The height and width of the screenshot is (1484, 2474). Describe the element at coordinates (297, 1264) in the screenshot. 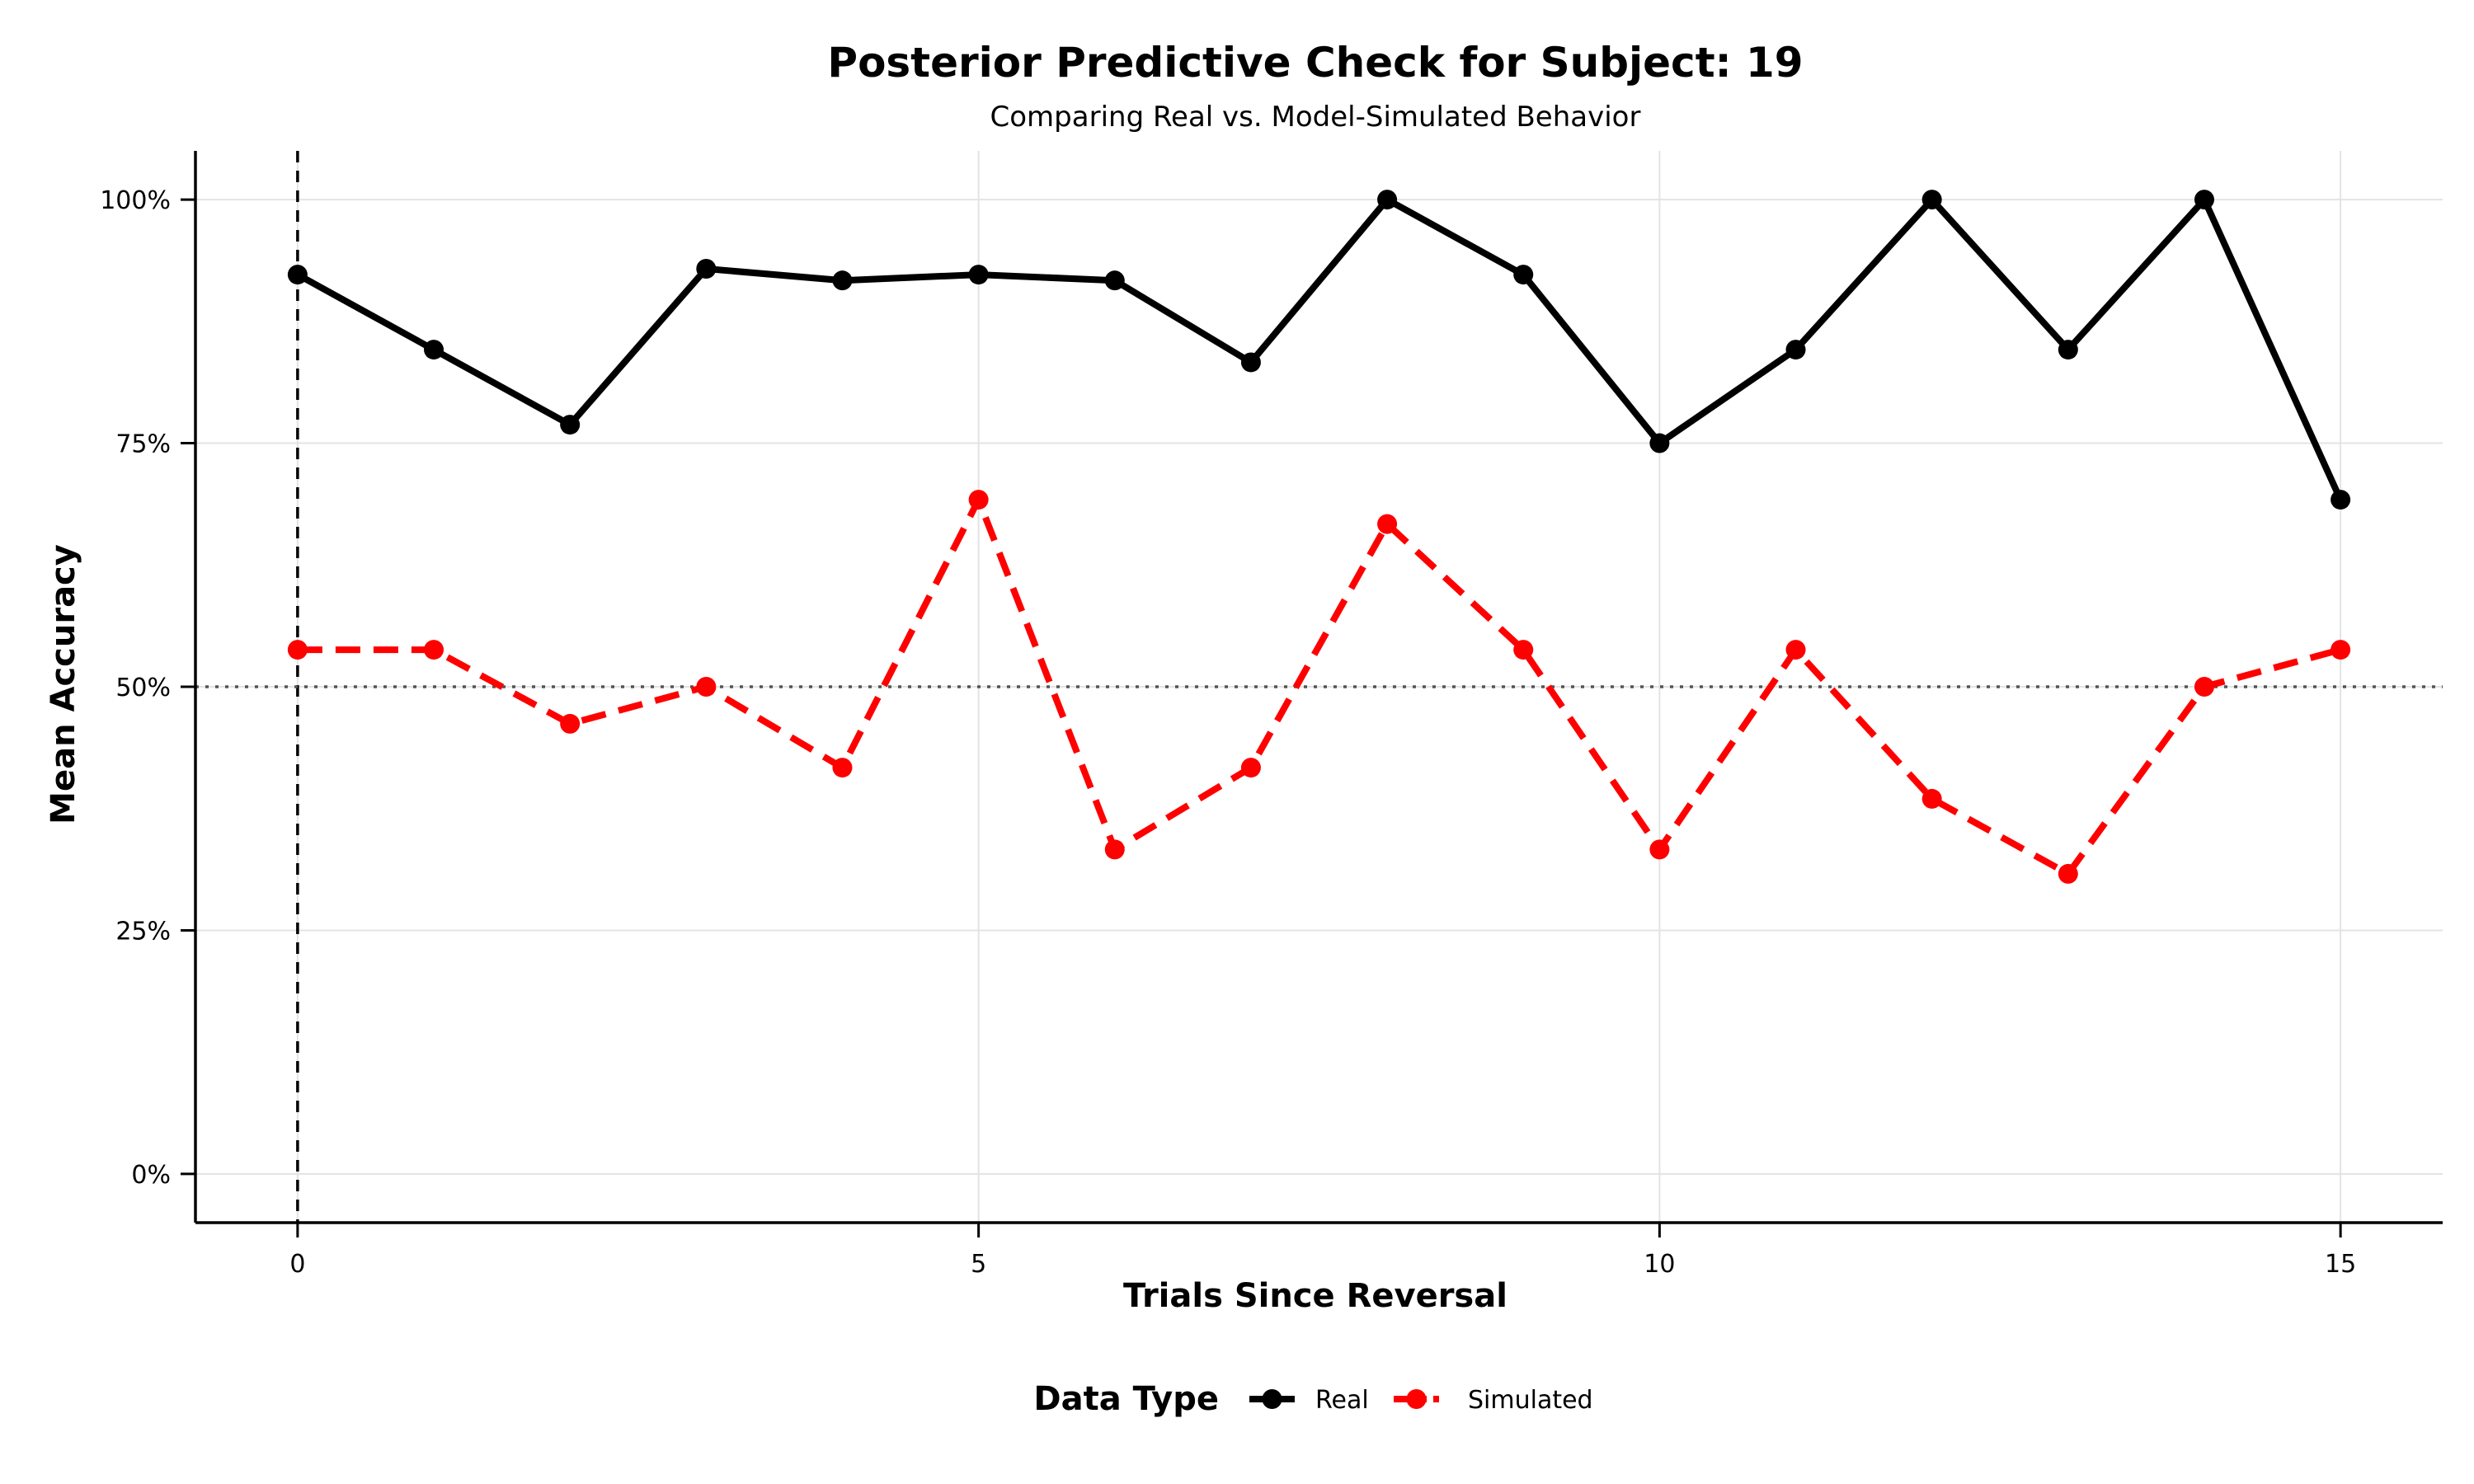

I see `x-tick-label-0: 0` at that location.